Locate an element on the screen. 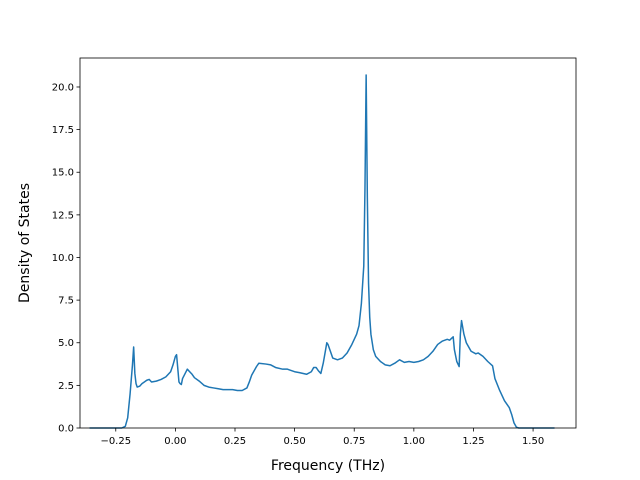 This screenshot has width=640, height=480. y-tick-label: 12.5 is located at coordinates (63, 215).